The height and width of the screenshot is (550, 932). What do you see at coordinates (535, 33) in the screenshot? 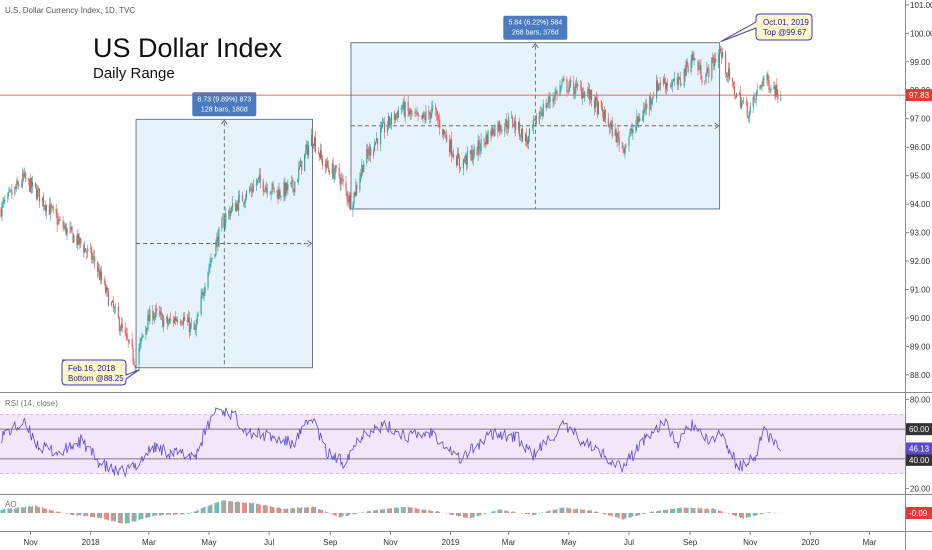
I see `measure-label-line2: 268 bars, 376d` at bounding box center [535, 33].